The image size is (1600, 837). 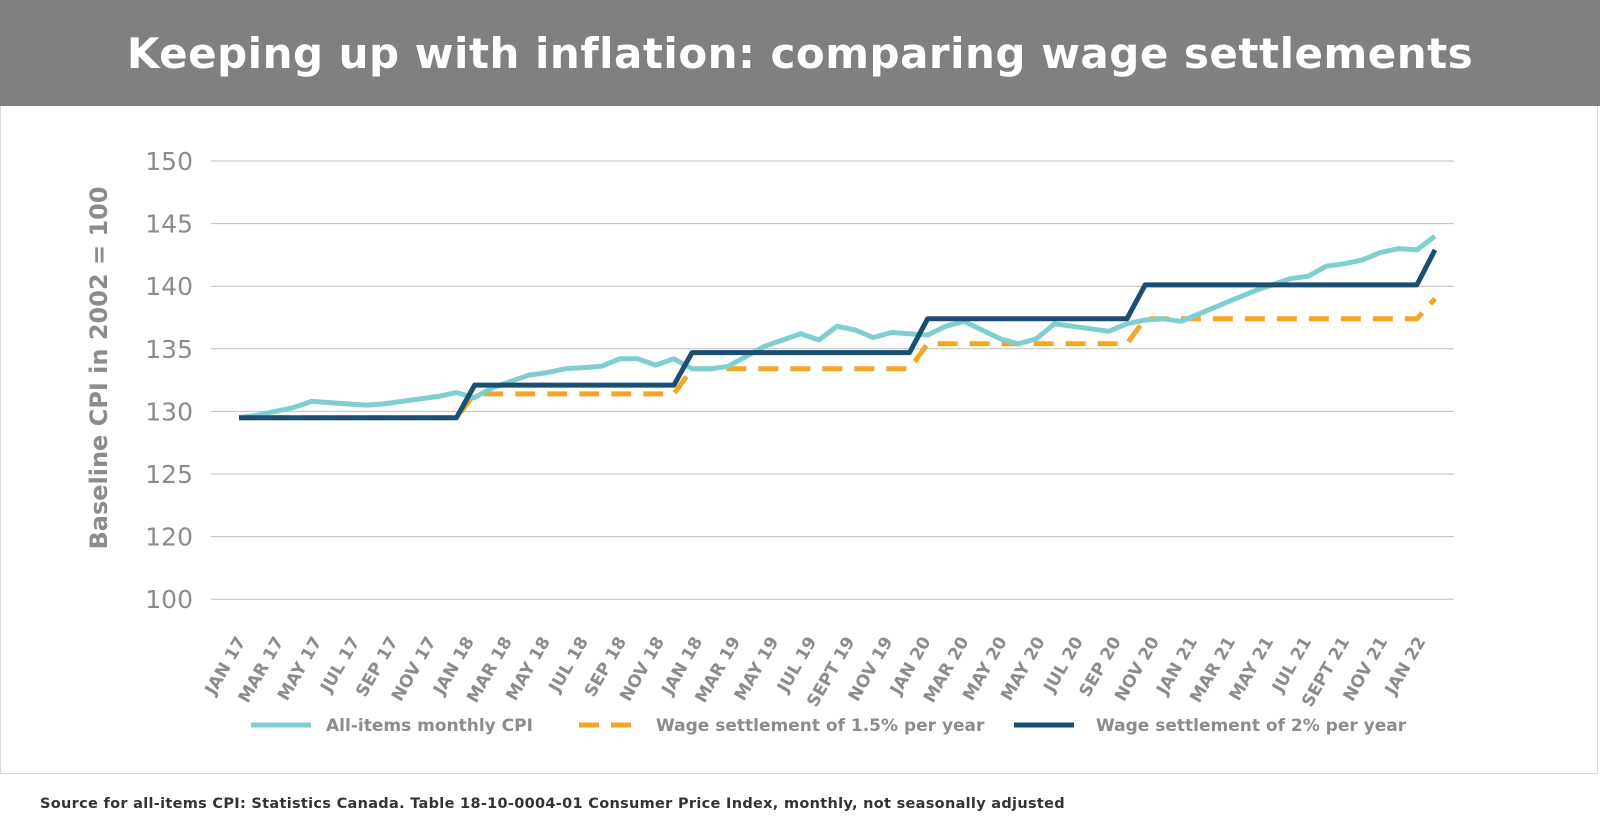 What do you see at coordinates (429, 726) in the screenshot?
I see `legend-label: All-items monthly CPI` at bounding box center [429, 726].